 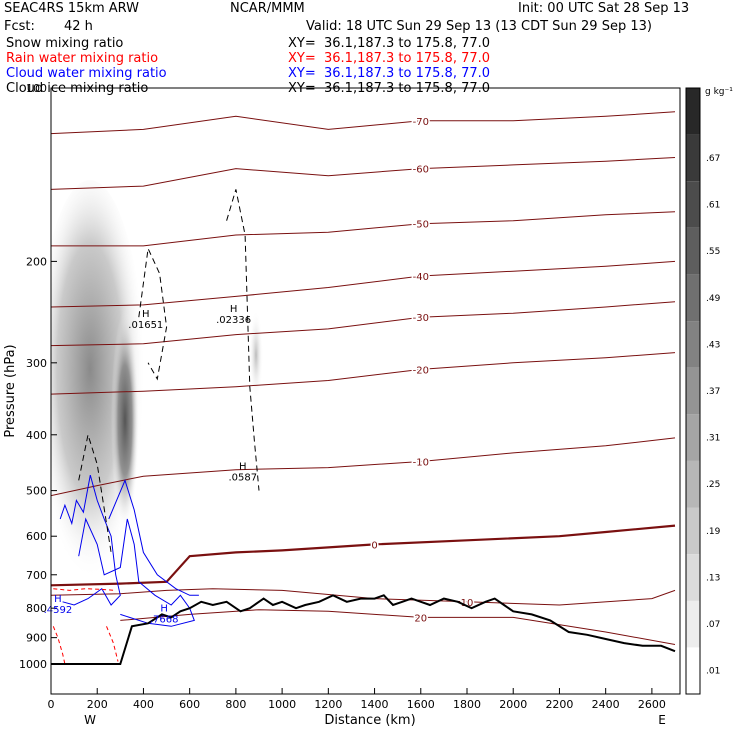 I want to click on x-end-label-west: W, so click(x=90, y=720).